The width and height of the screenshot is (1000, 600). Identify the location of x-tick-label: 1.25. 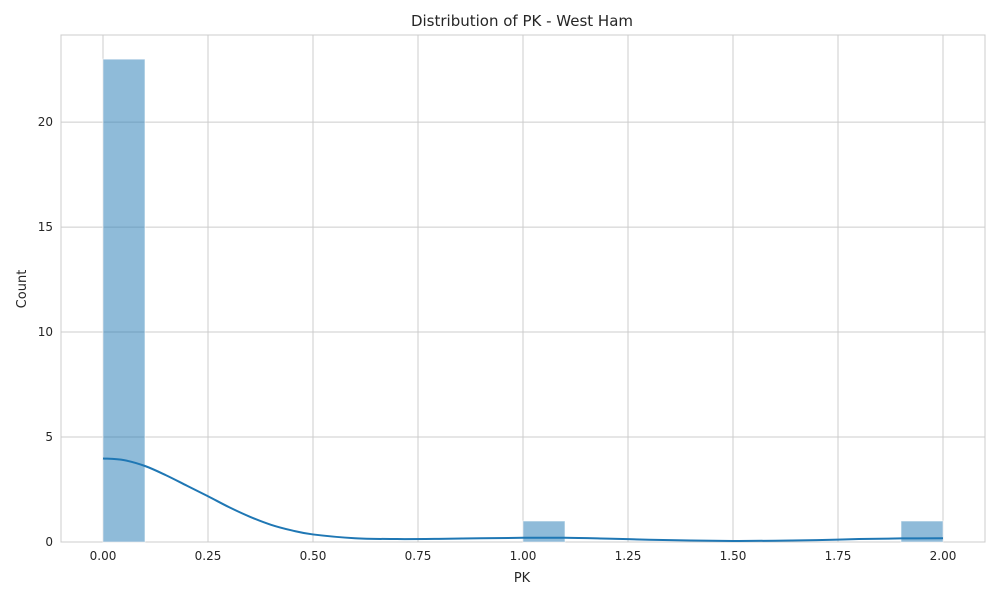
(628, 556).